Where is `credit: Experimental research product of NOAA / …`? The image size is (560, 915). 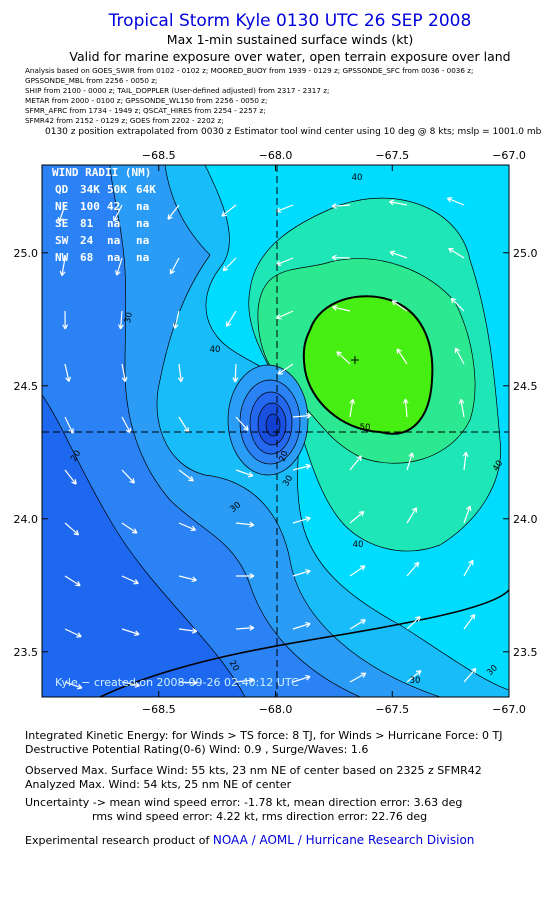
credit: Experimental research product of NOAA / … is located at coordinates (249, 840).